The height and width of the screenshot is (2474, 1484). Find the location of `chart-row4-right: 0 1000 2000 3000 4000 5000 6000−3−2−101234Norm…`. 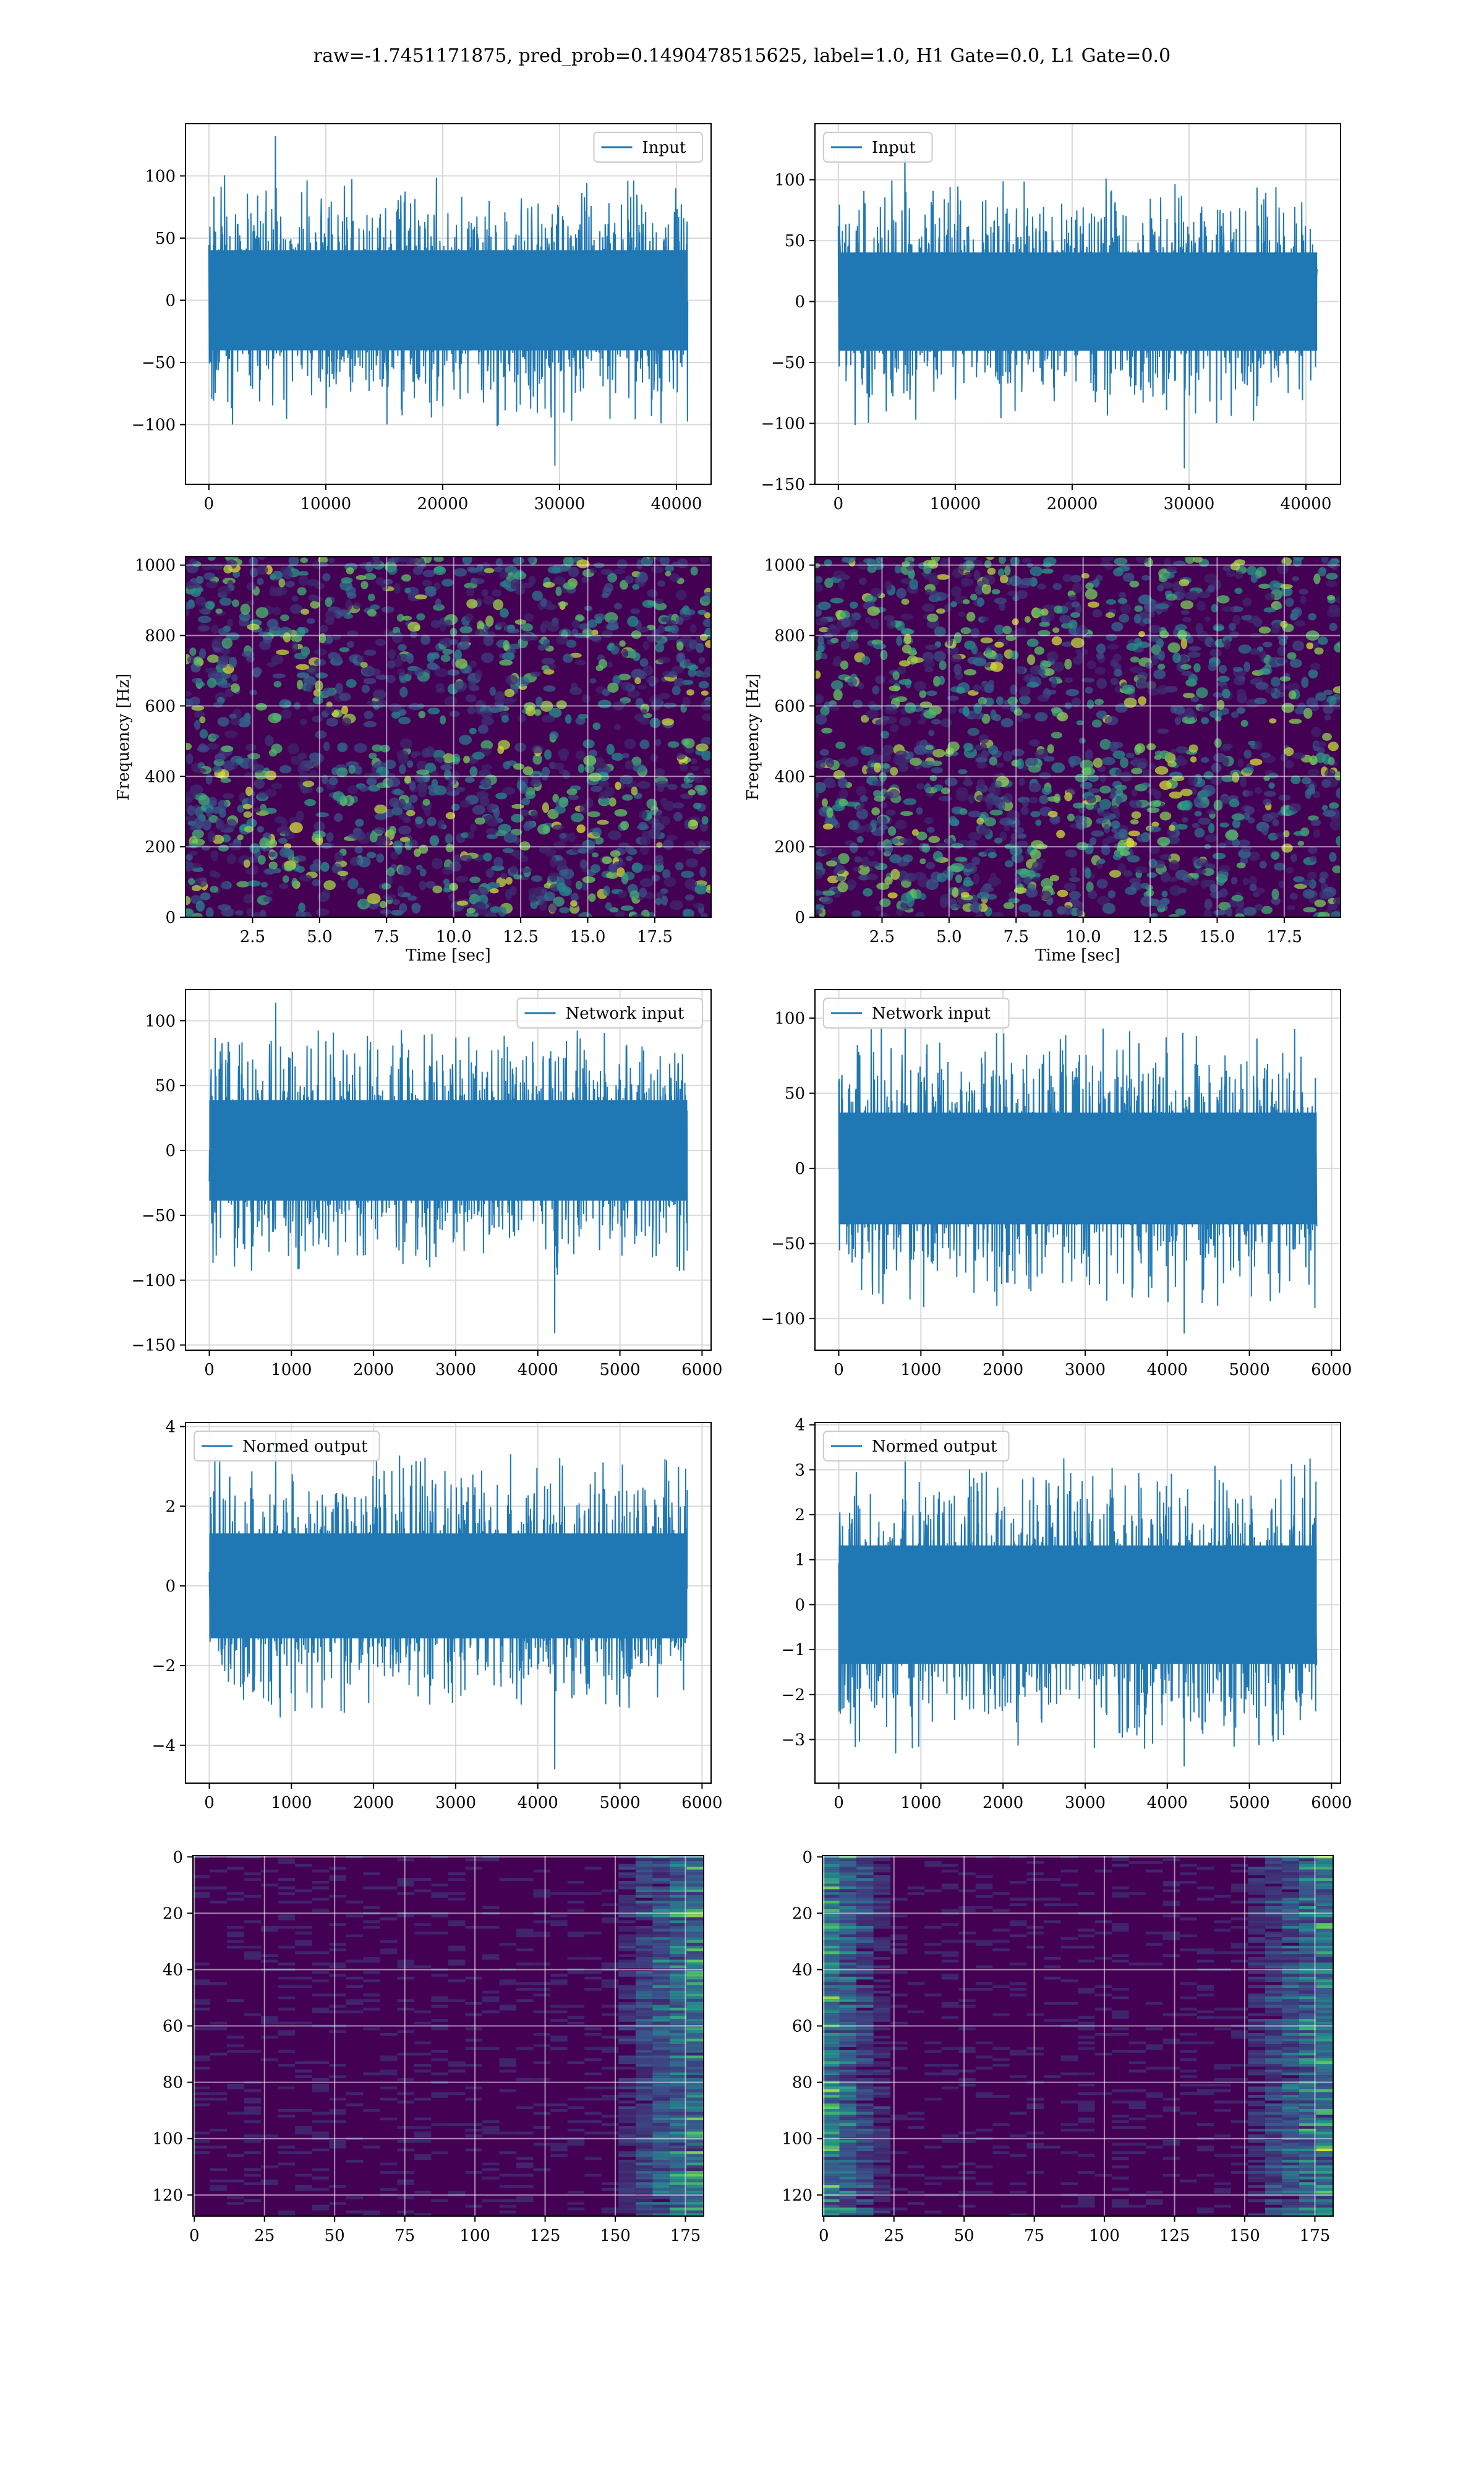

chart-row4-right: 0 1000 2000 3000 4000 5000 6000−3−2−101234Norm… is located at coordinates (1067, 1614).